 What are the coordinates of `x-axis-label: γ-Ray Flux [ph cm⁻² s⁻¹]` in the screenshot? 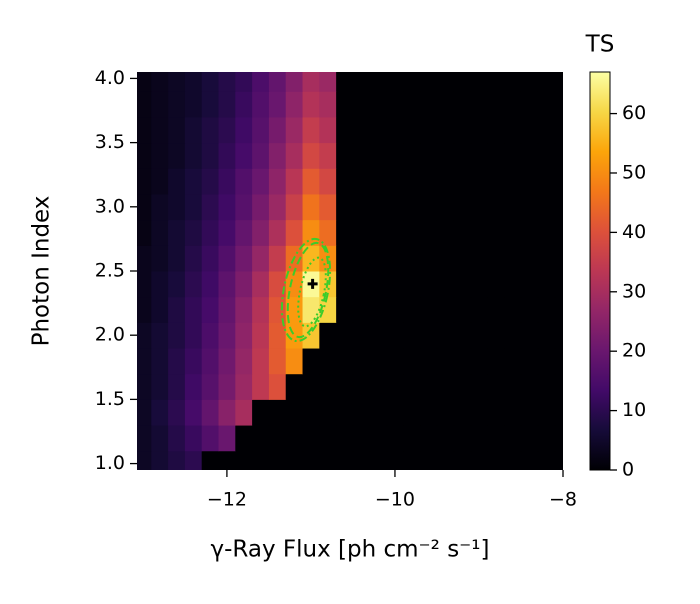 It's located at (349, 550).